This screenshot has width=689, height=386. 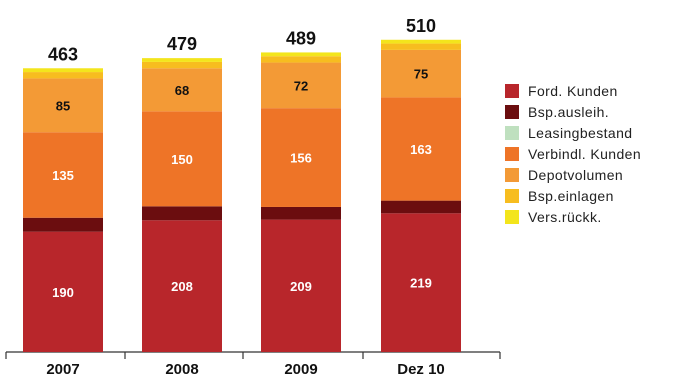 I want to click on data-label: 156, so click(x=301, y=158).